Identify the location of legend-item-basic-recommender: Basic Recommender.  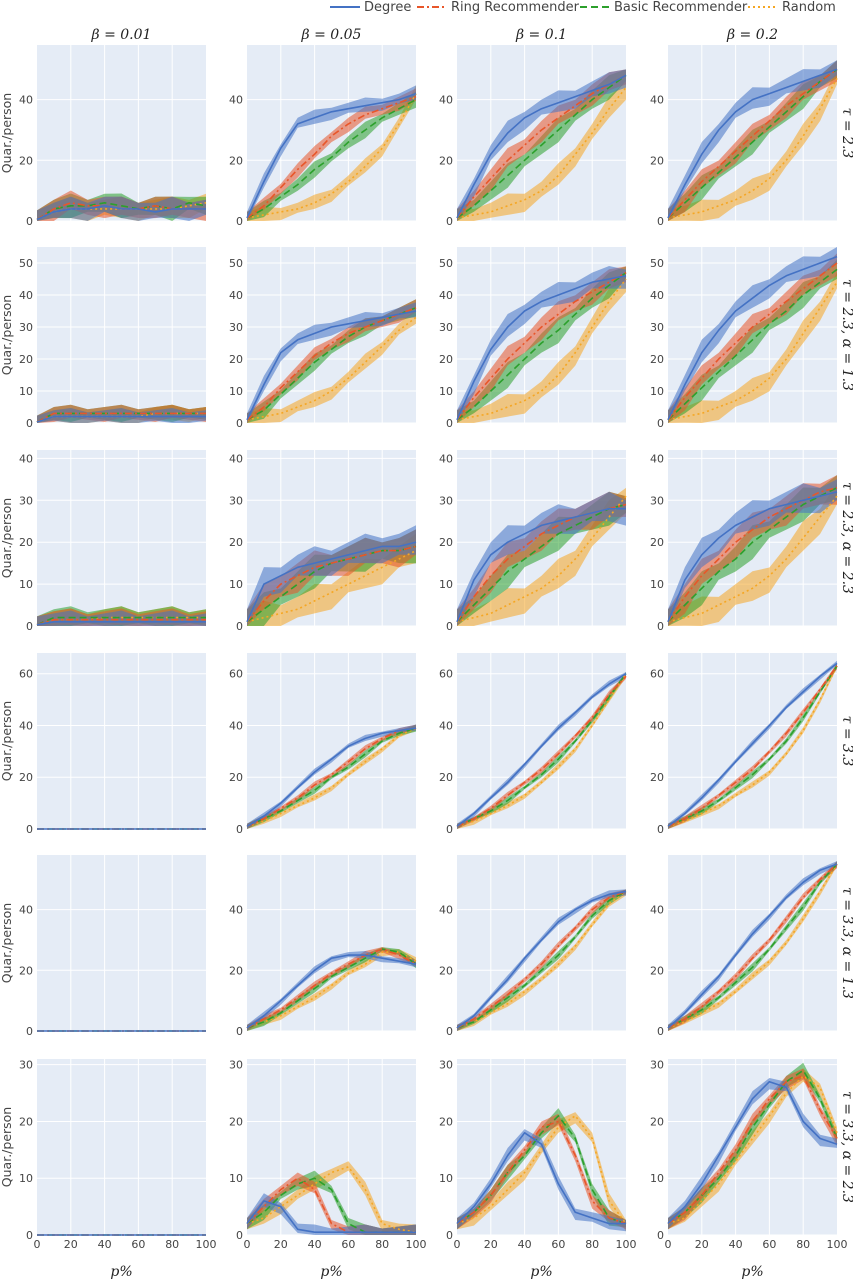
(664, 7).